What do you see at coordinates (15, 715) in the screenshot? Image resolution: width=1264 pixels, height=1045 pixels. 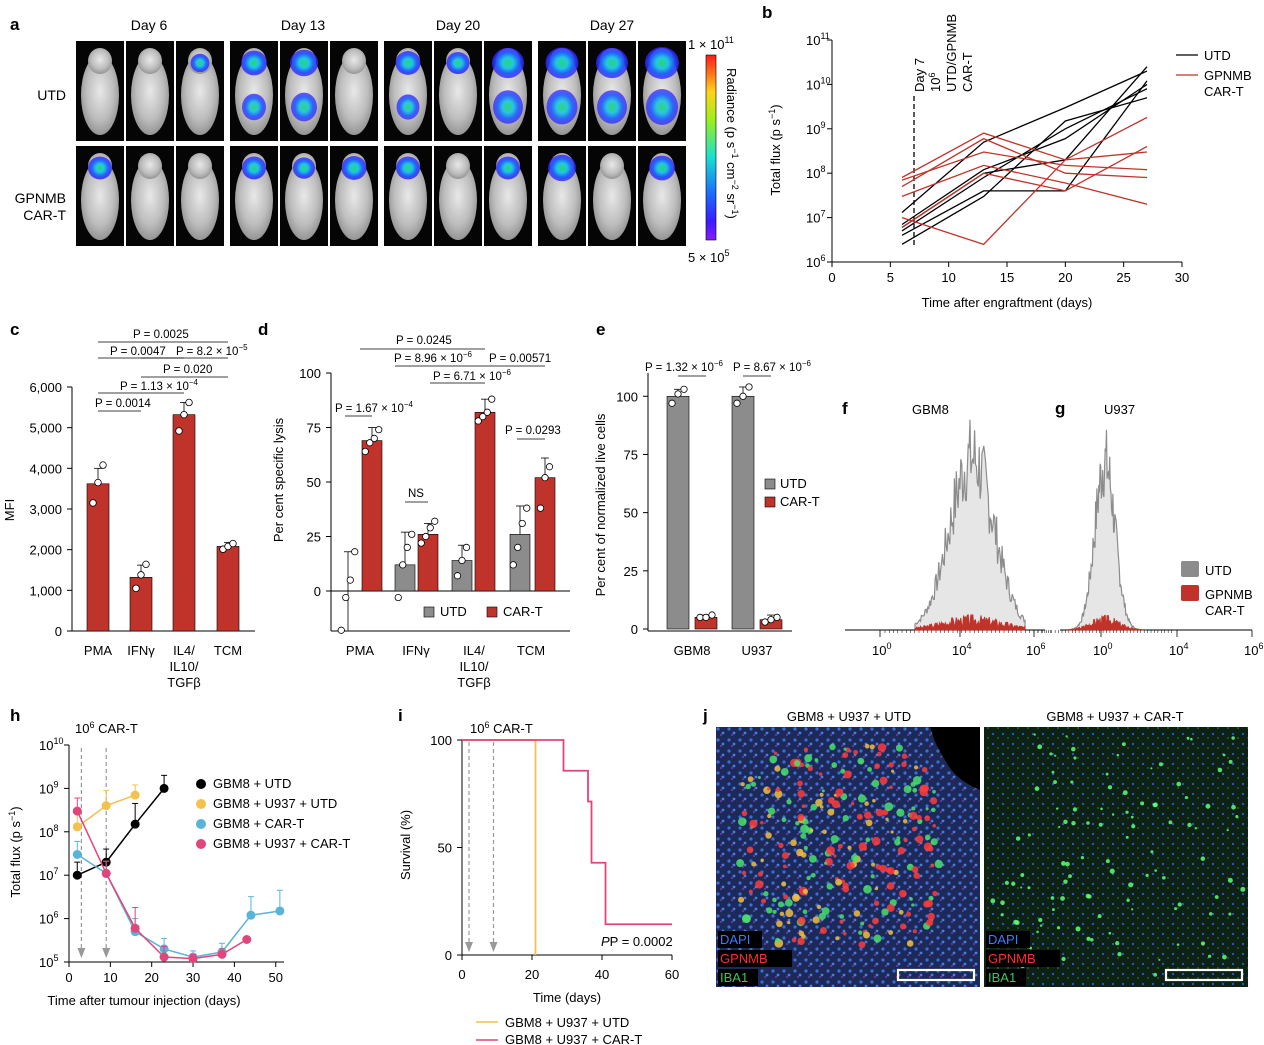 I see `panel-h-letter: h` at bounding box center [15, 715].